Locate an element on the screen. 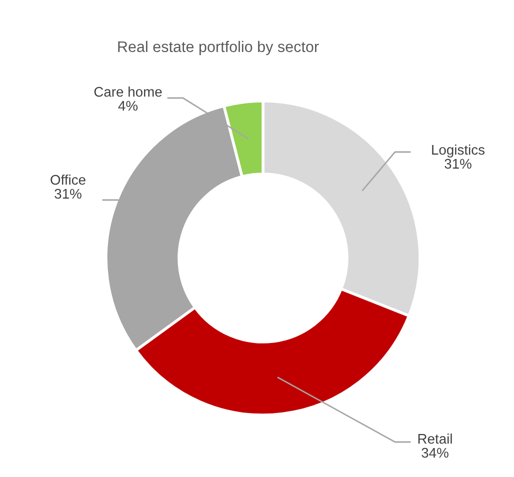 This screenshot has width=514, height=477. slice-label: Care home is located at coordinates (128, 91).